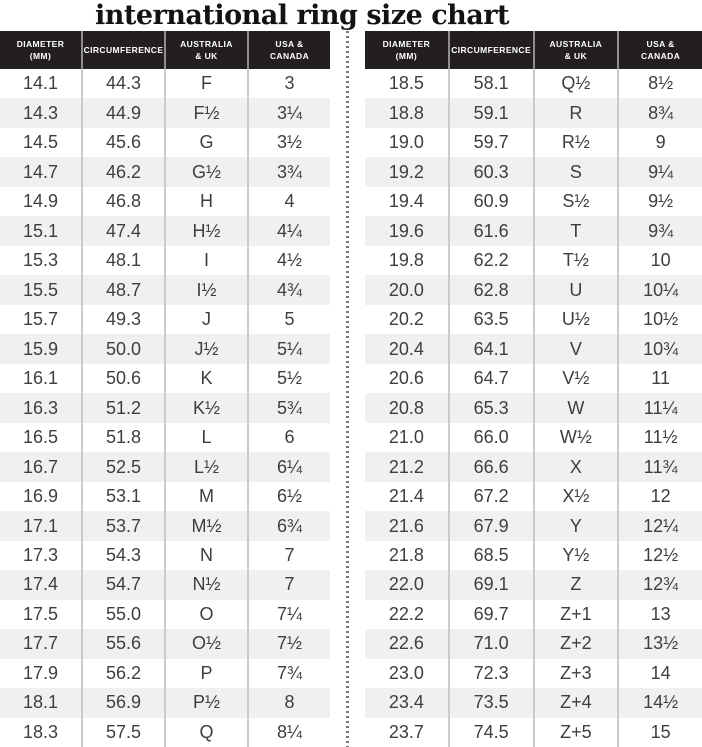  Describe the element at coordinates (407, 555) in the screenshot. I see `table-cell: 21.8` at that location.